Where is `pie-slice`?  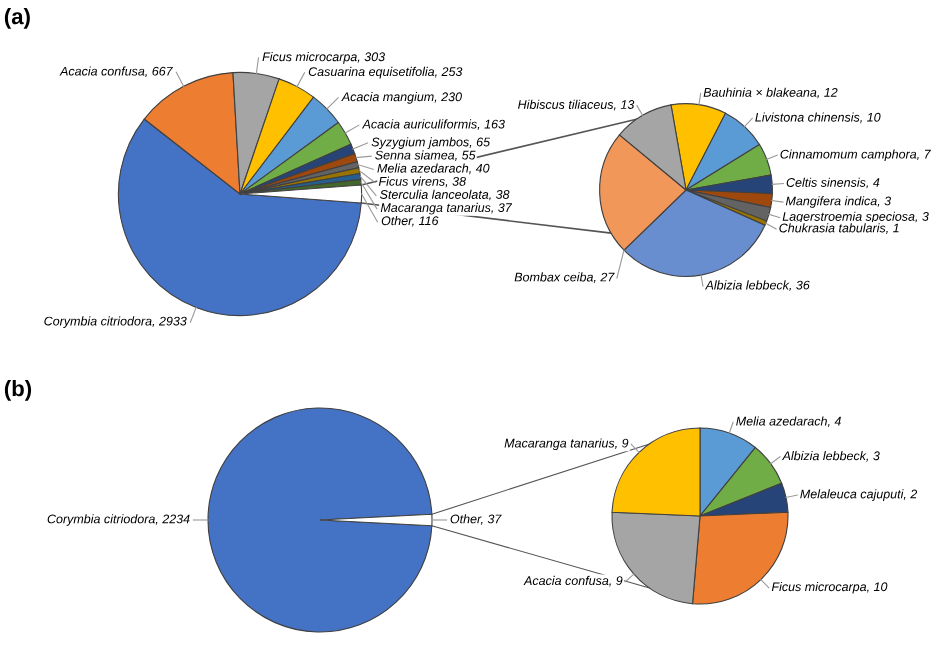 pie-slice is located at coordinates (320, 520).